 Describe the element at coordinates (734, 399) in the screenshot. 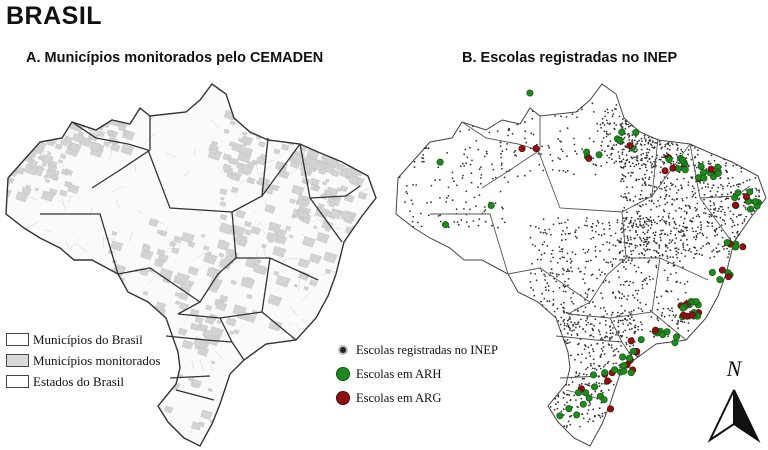

I see `north-arrow-icon: N` at that location.